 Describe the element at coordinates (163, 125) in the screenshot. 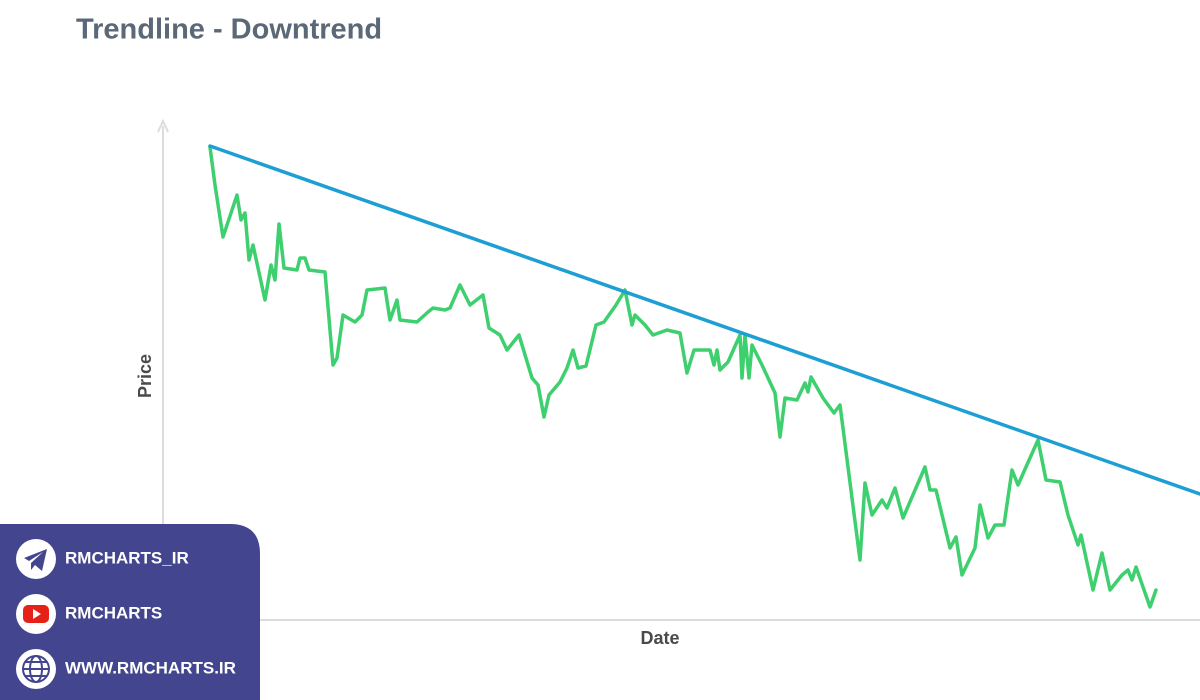

I see `y-axis-arrow` at that location.